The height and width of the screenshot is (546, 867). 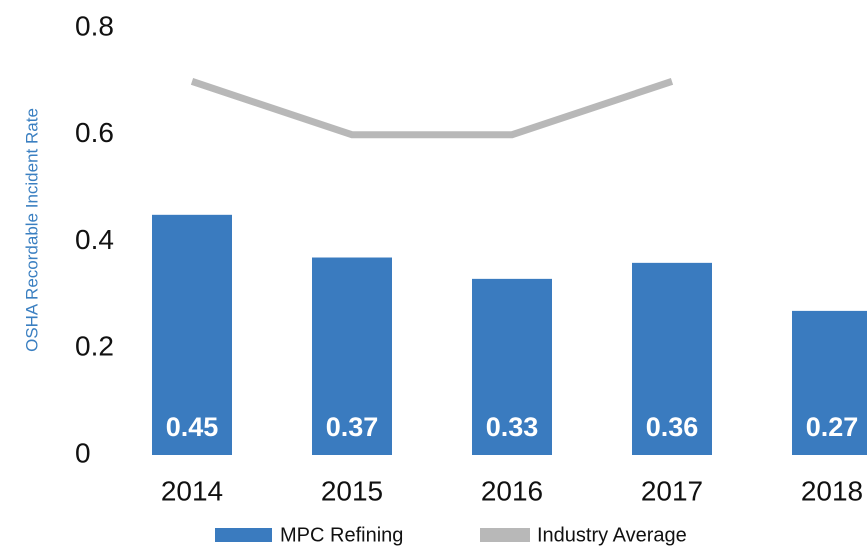 What do you see at coordinates (512, 490) in the screenshot?
I see `x-tick-label: 2016` at bounding box center [512, 490].